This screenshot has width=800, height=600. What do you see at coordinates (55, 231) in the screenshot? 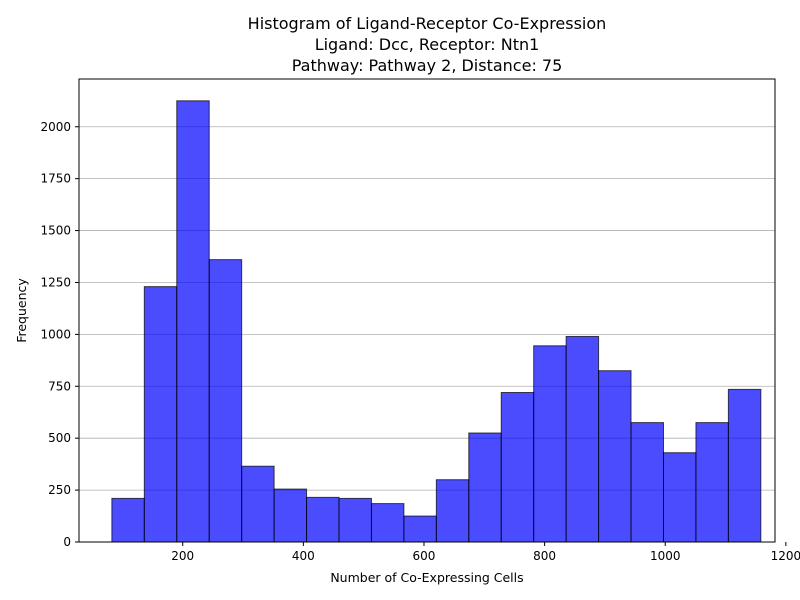
I see `y-tick-label: 1500` at bounding box center [55, 231].